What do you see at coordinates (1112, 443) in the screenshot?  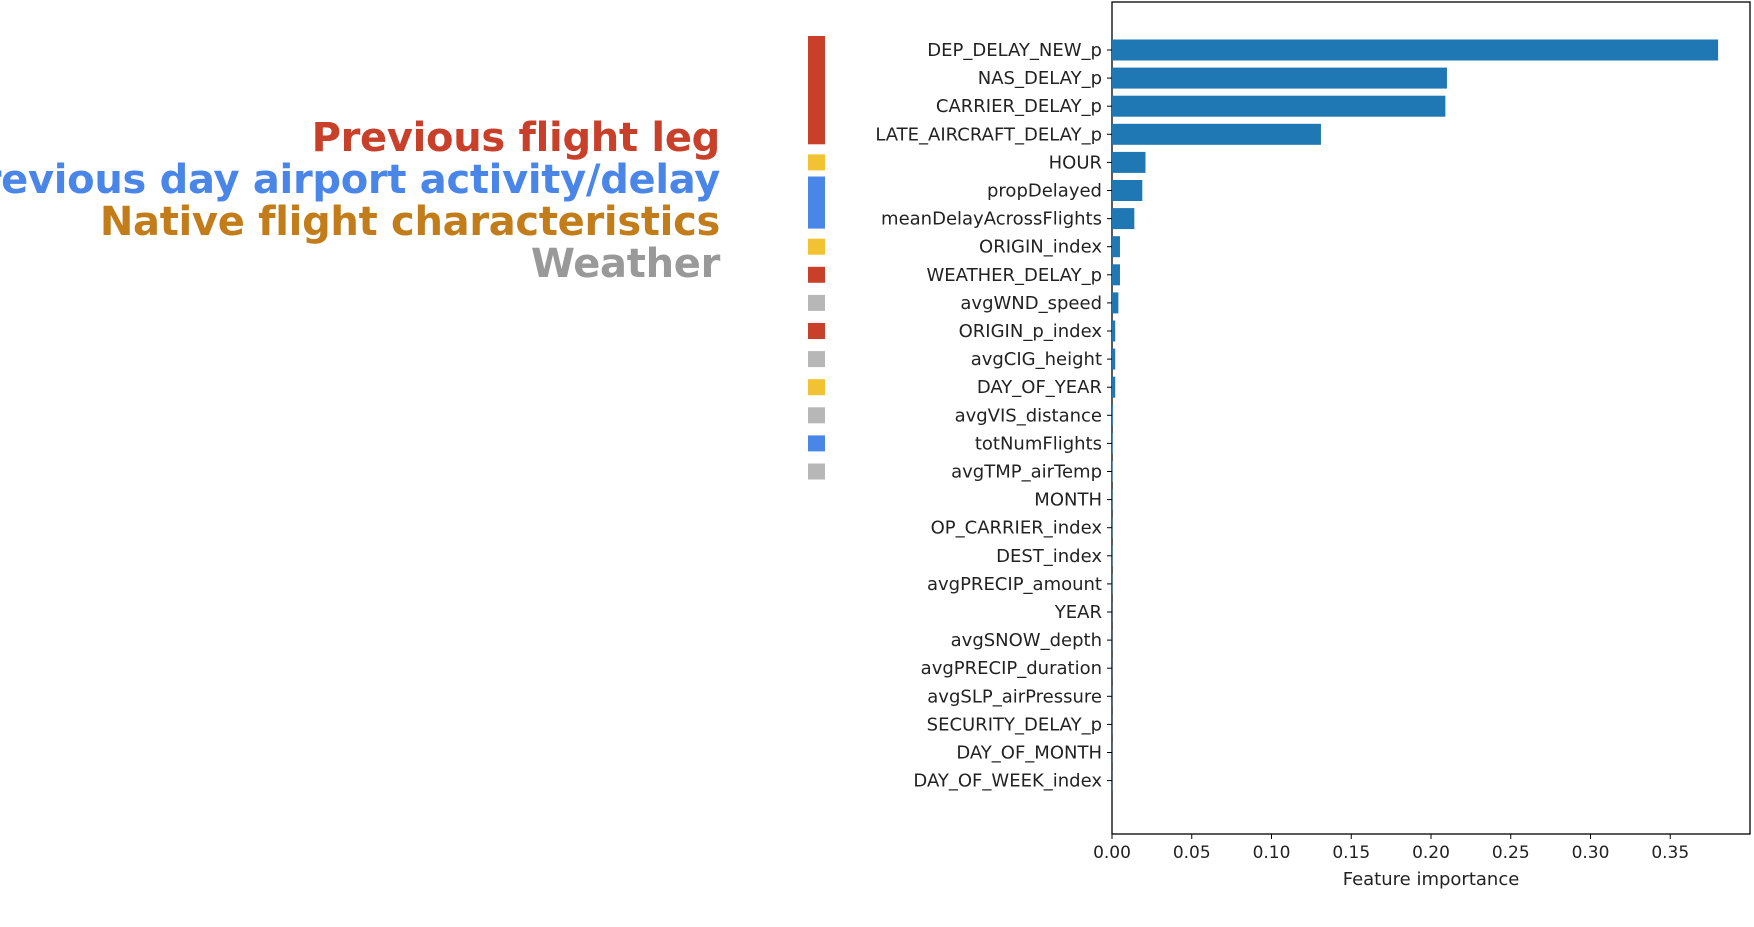 I see `bar-totnumflights` at bounding box center [1112, 443].